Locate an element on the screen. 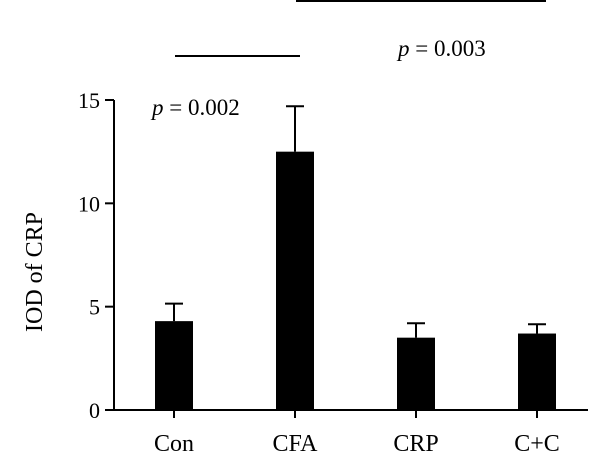  x-tick-label: CFA is located at coordinates (296, 444).